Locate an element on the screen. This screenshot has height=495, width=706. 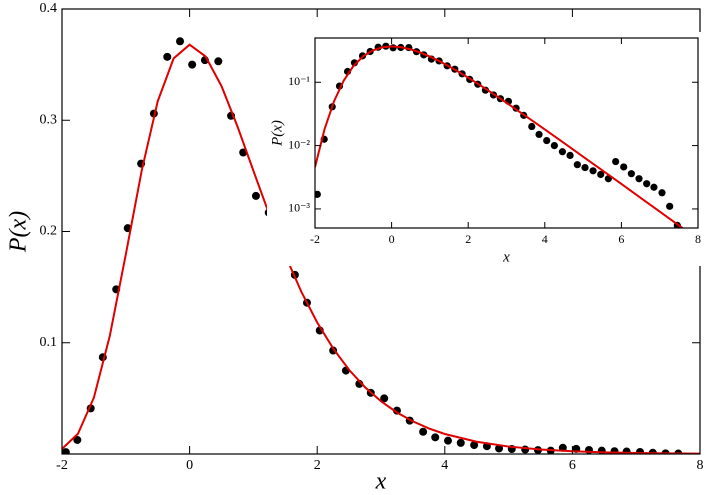
y-tick-label: 10⁻¹ is located at coordinates (299, 81).